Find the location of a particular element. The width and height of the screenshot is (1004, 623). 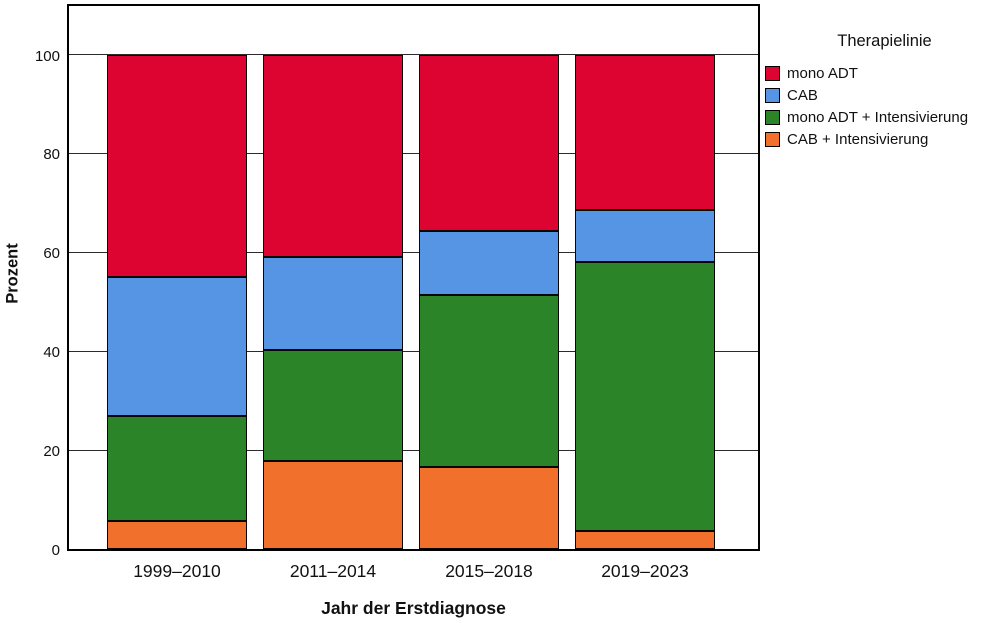

legend-item-cab: CAB is located at coordinates (884, 95).